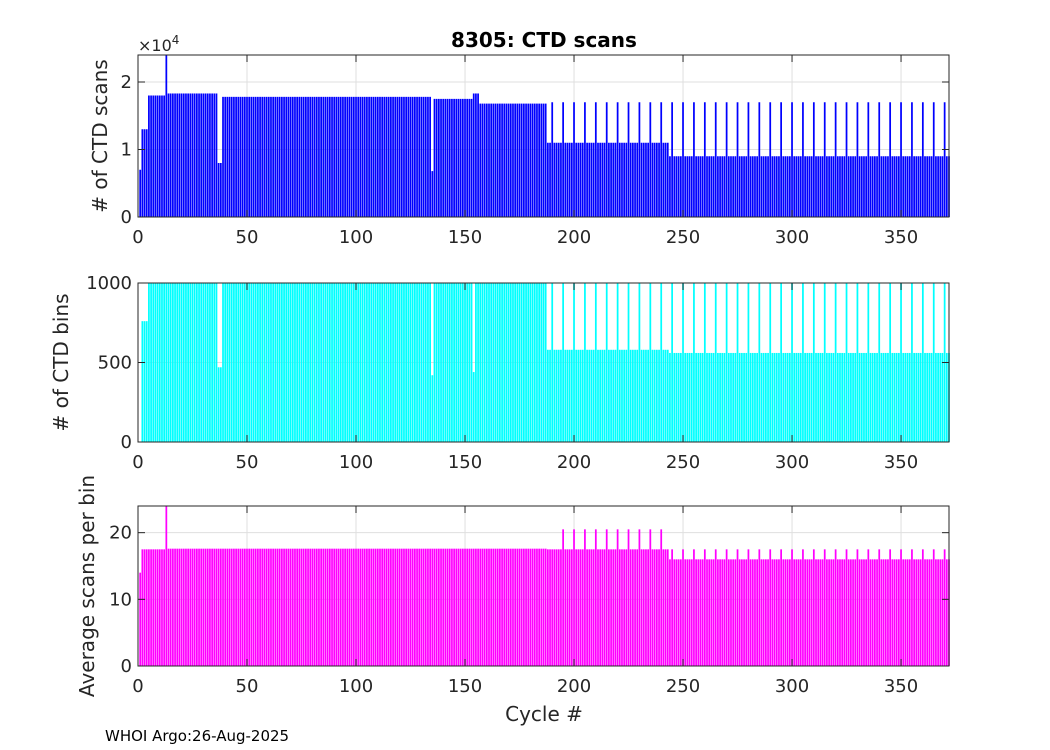 The height and width of the screenshot is (750, 1050). What do you see at coordinates (818, 186) in the screenshot?
I see `bar-cycle-312: Cycle 312: 9000` at bounding box center [818, 186].